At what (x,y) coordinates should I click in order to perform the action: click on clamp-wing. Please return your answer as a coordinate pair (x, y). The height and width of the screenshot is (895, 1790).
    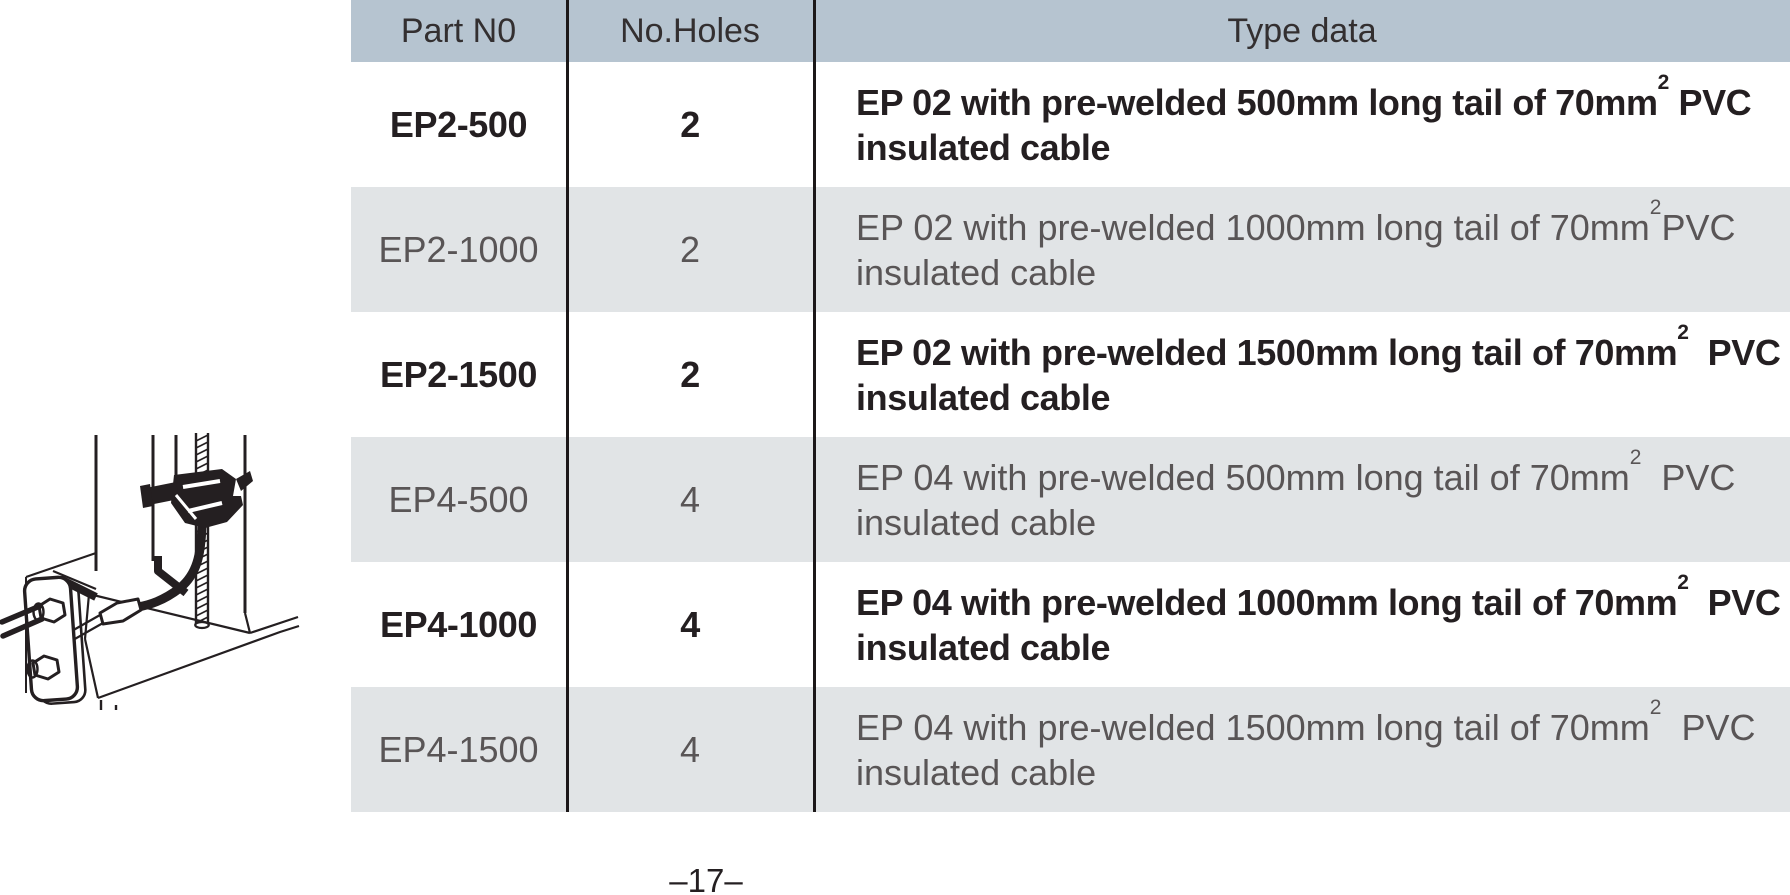
    Looking at the image, I should click on (244, 481).